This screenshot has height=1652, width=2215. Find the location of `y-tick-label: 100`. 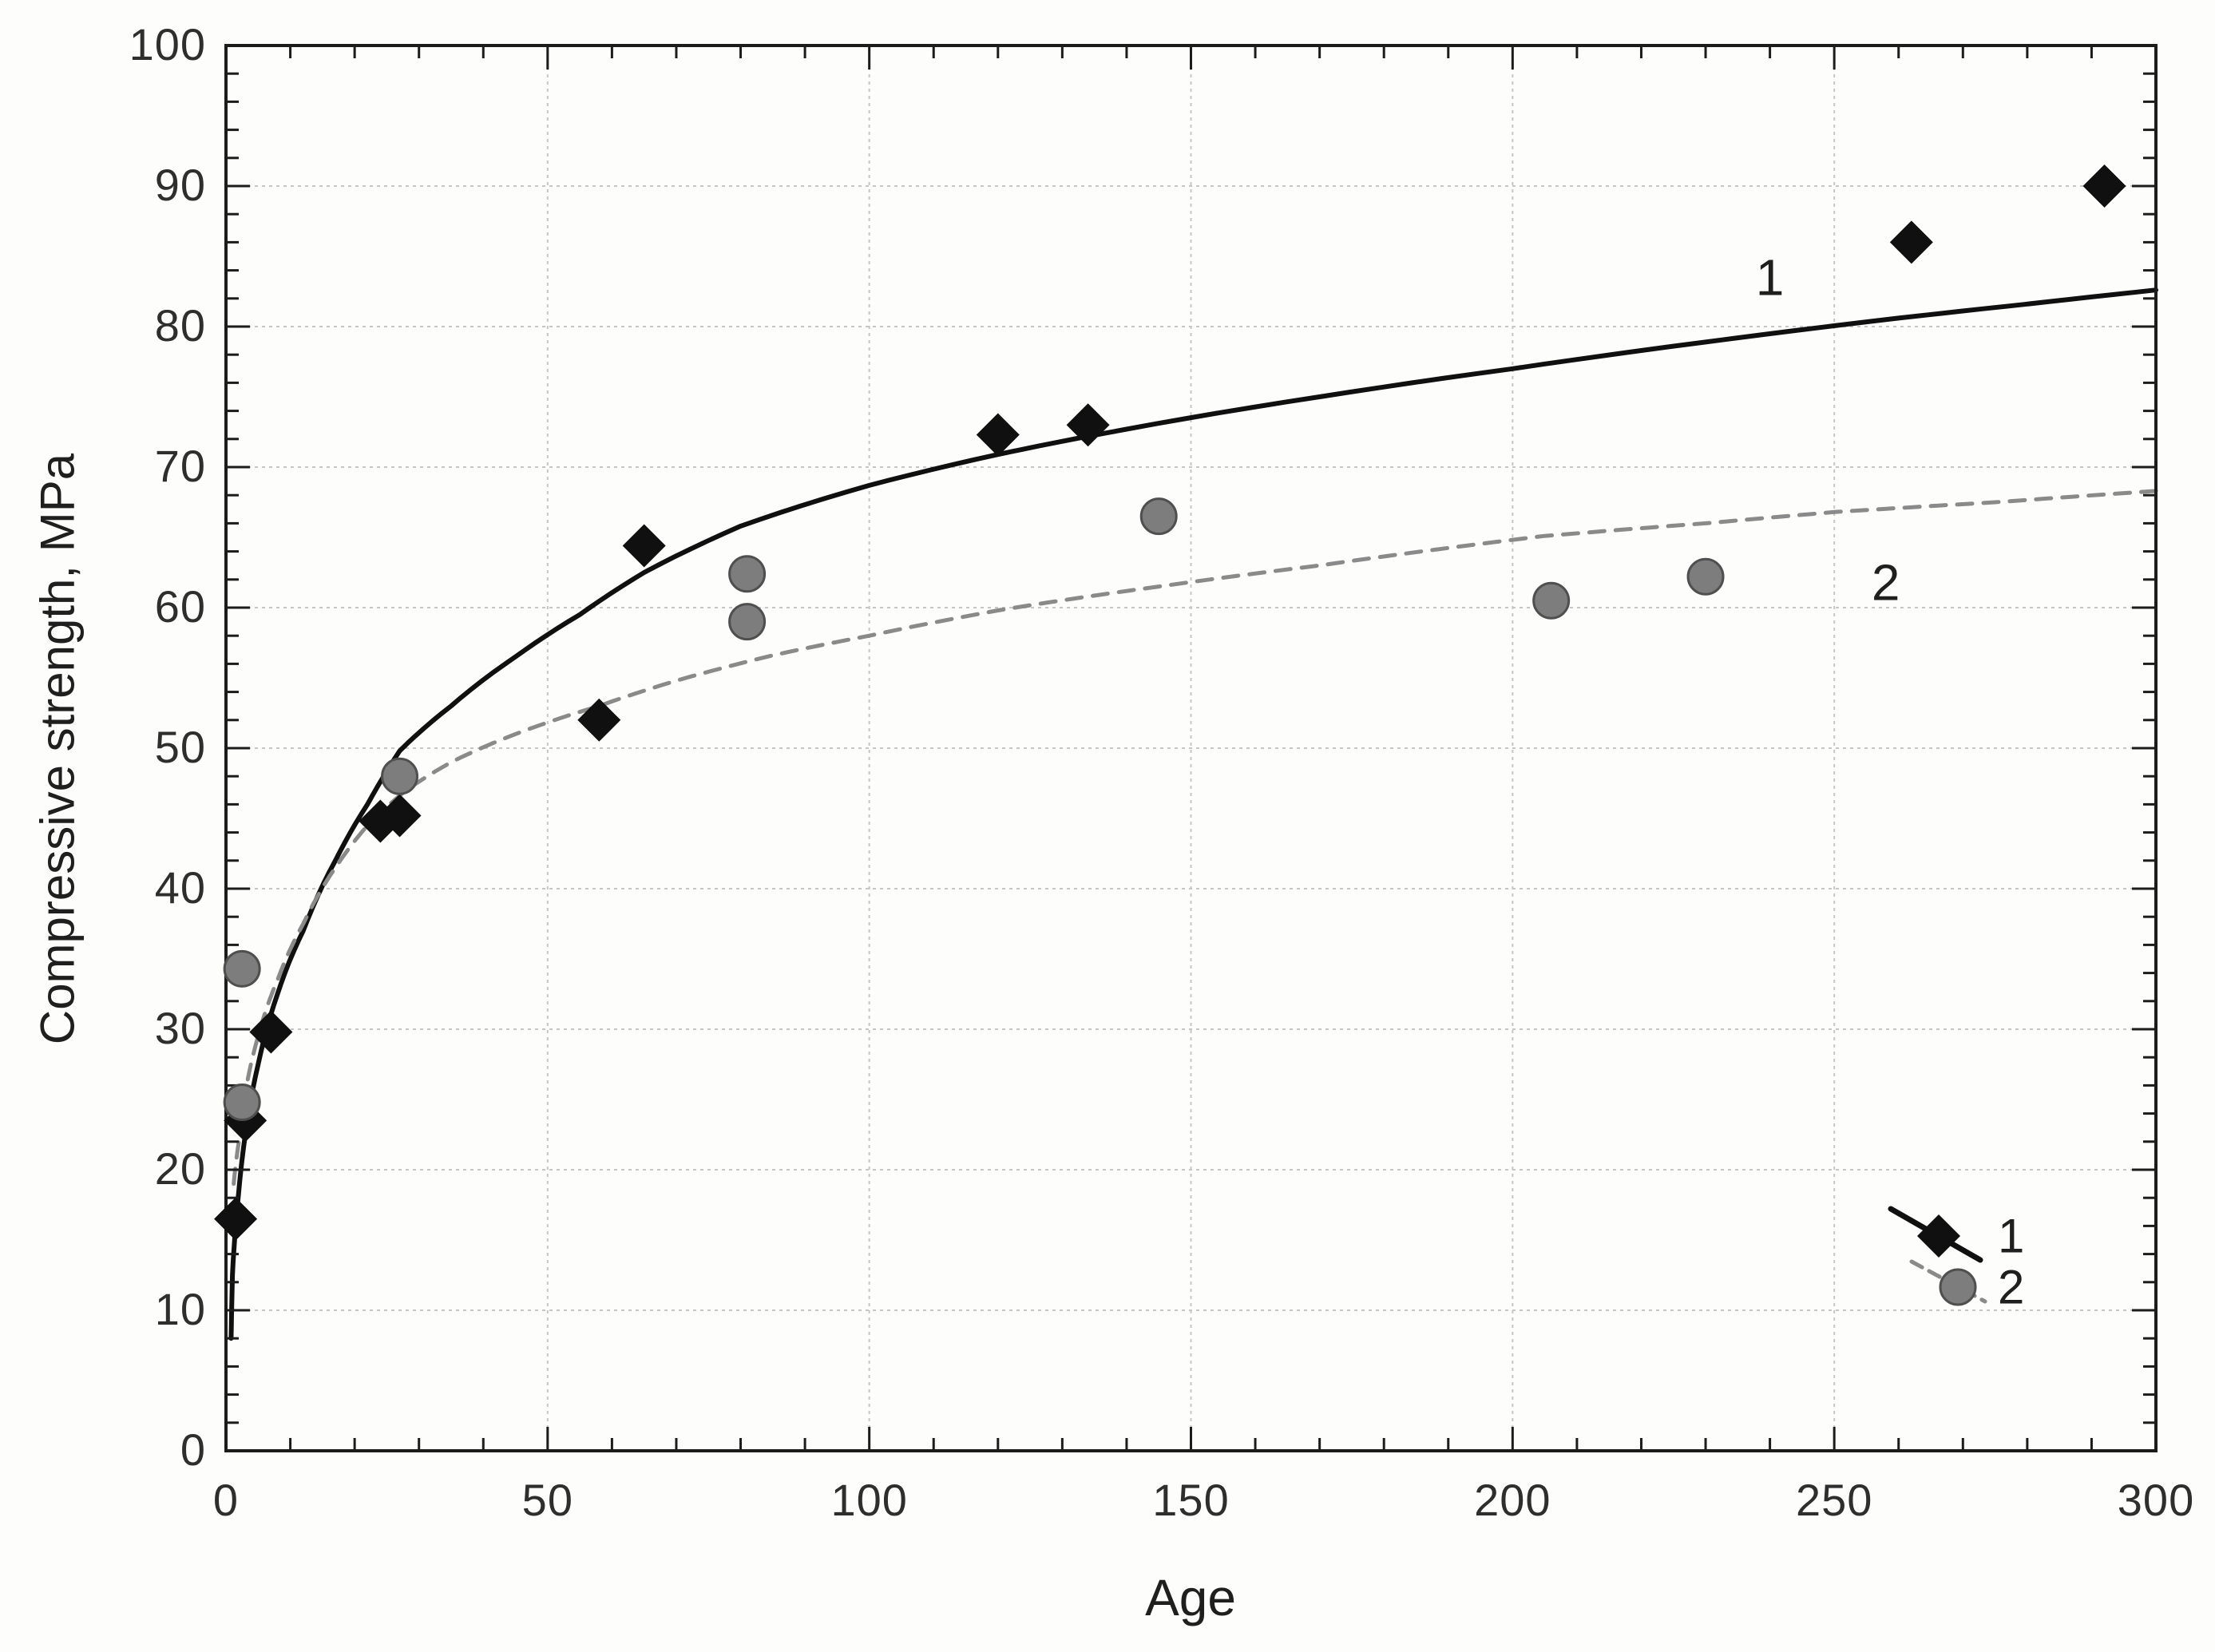

y-tick-label: 100 is located at coordinates (167, 44).